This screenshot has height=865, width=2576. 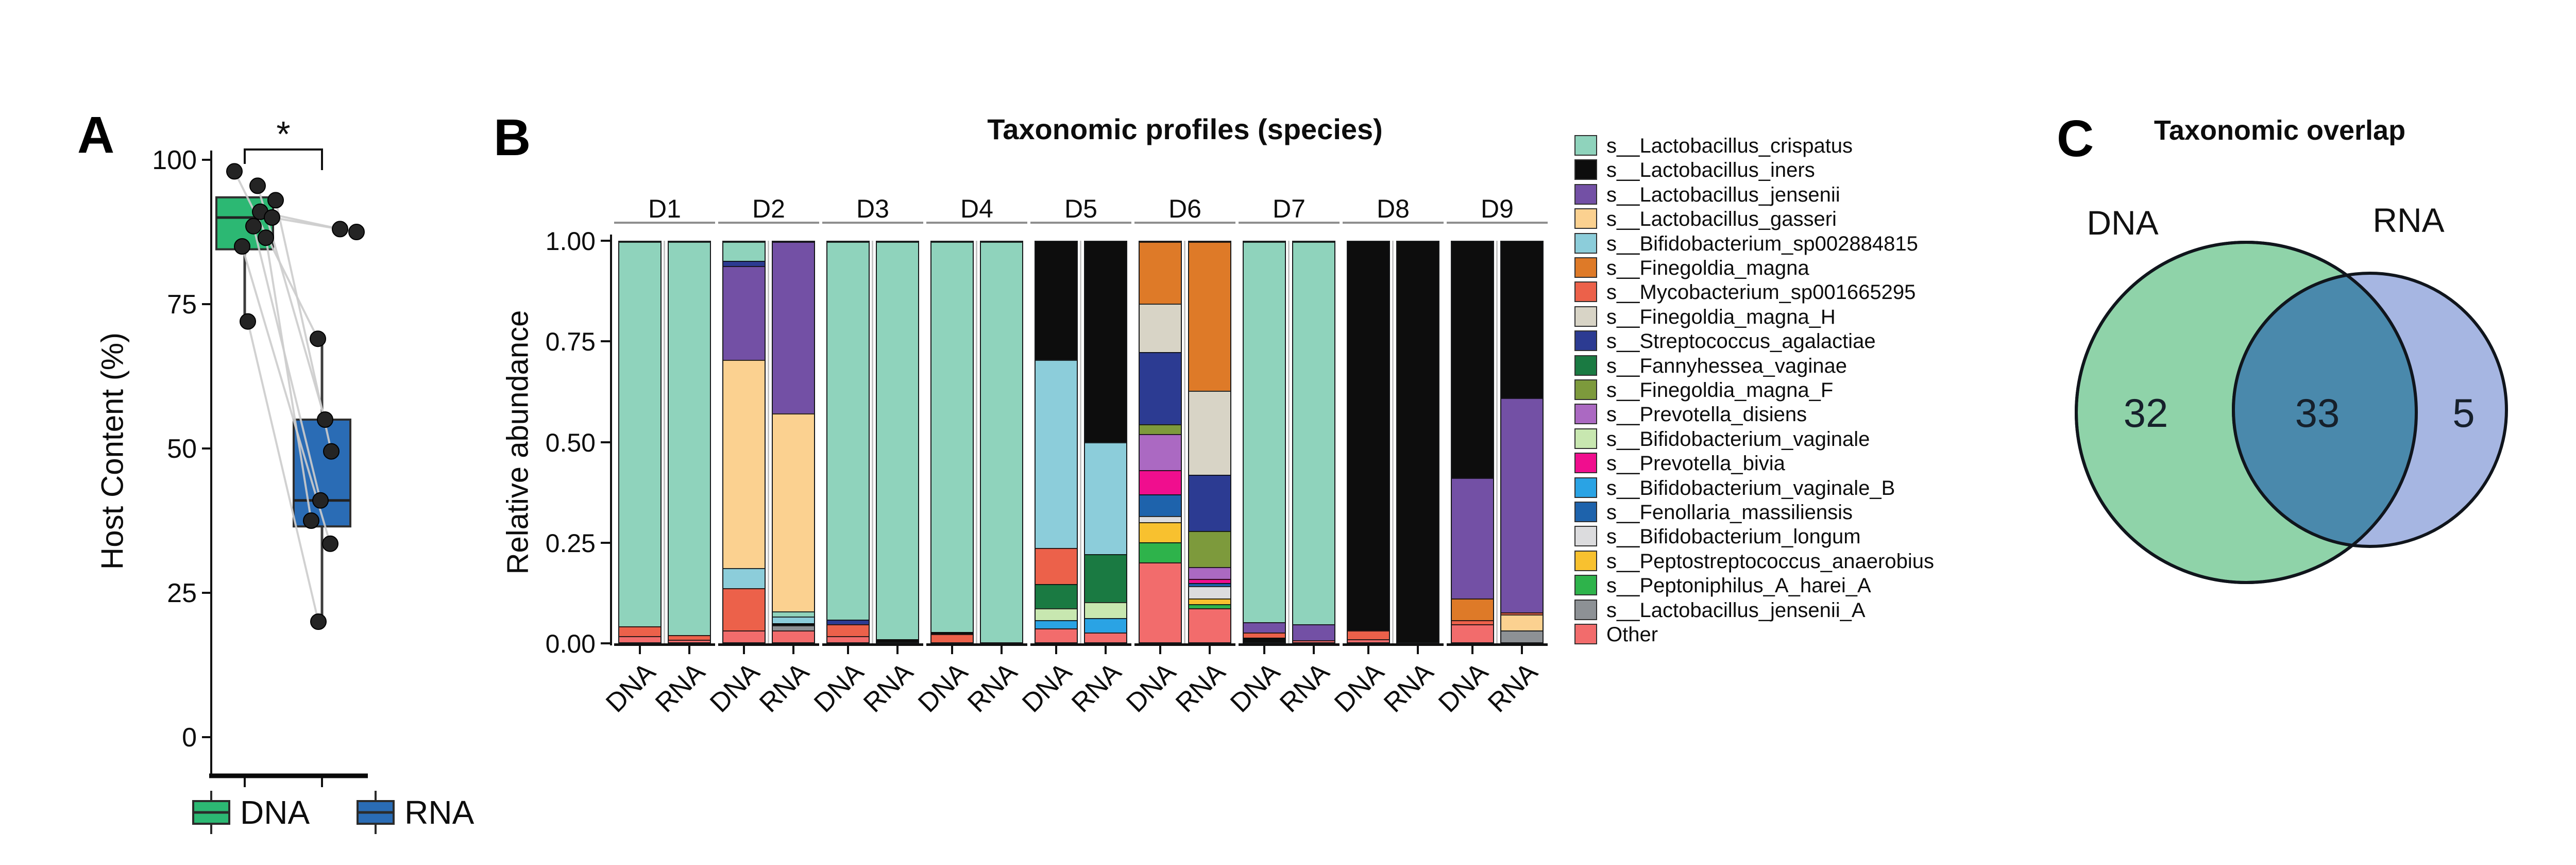 I want to click on legend-swatch-bifido_sp, so click(x=1585, y=243).